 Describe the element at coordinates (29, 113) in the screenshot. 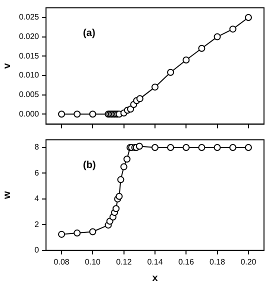

I see `y-tick-label: 0.000` at that location.